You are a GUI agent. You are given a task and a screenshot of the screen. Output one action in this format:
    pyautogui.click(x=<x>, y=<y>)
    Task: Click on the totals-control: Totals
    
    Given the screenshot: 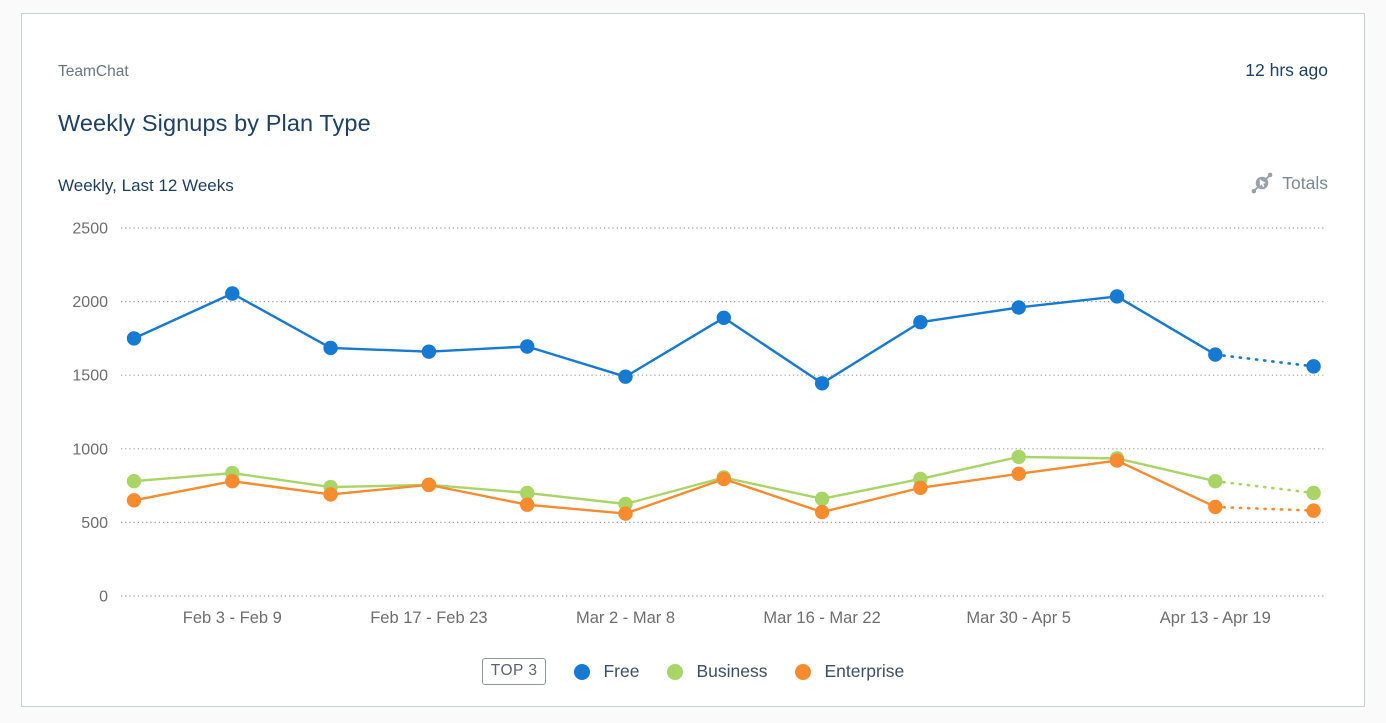 What is the action you would take?
    pyautogui.click(x=1288, y=183)
    